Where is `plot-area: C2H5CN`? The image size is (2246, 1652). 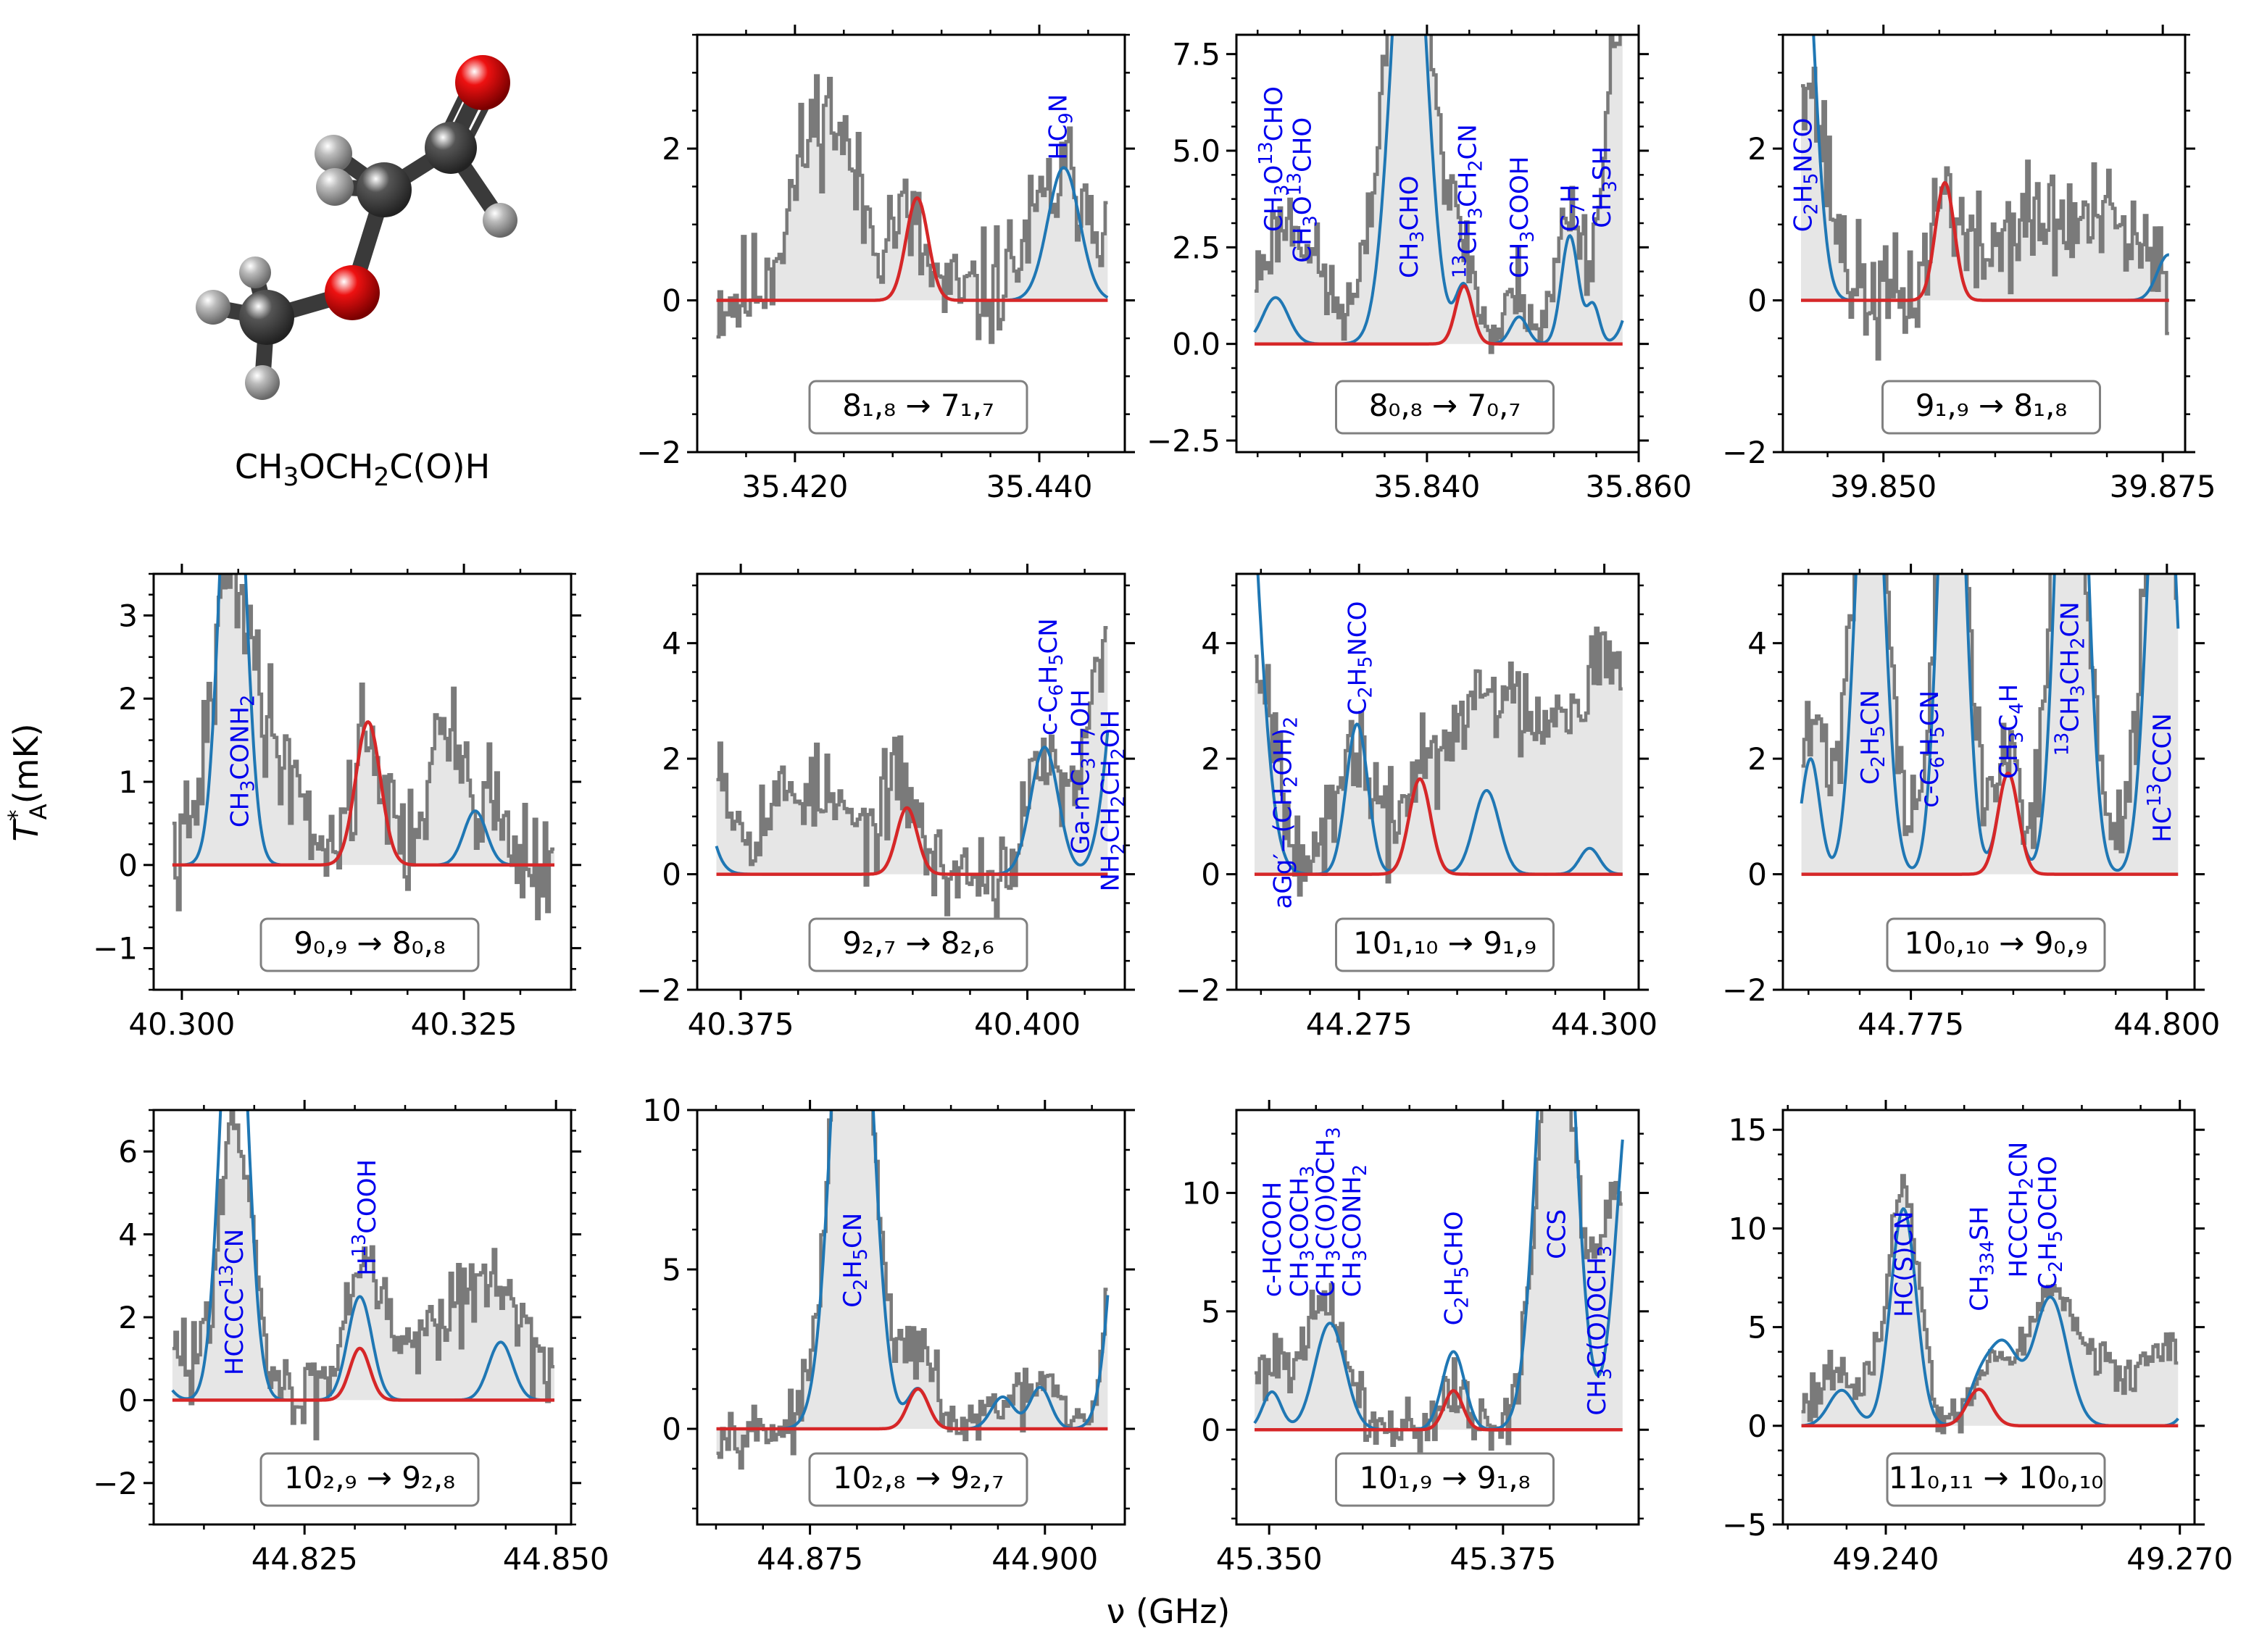 plot-area: C2H5CN is located at coordinates (913, 1290).